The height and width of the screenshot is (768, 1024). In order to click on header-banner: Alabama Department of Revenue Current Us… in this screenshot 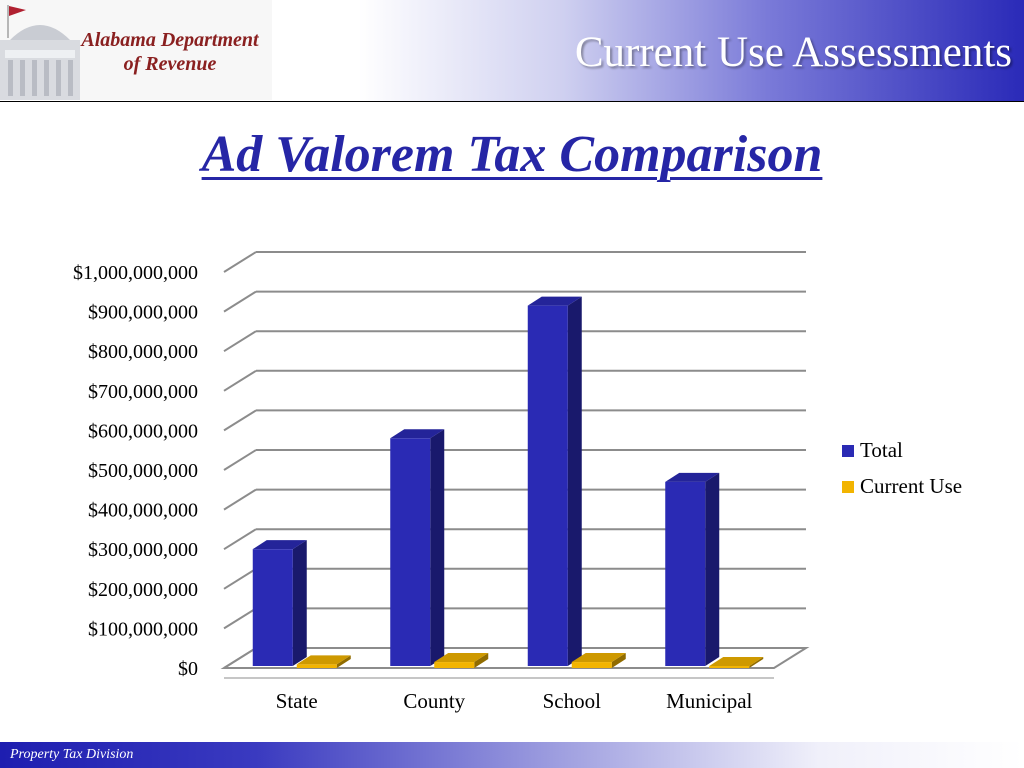, I will do `click(512, 51)`.